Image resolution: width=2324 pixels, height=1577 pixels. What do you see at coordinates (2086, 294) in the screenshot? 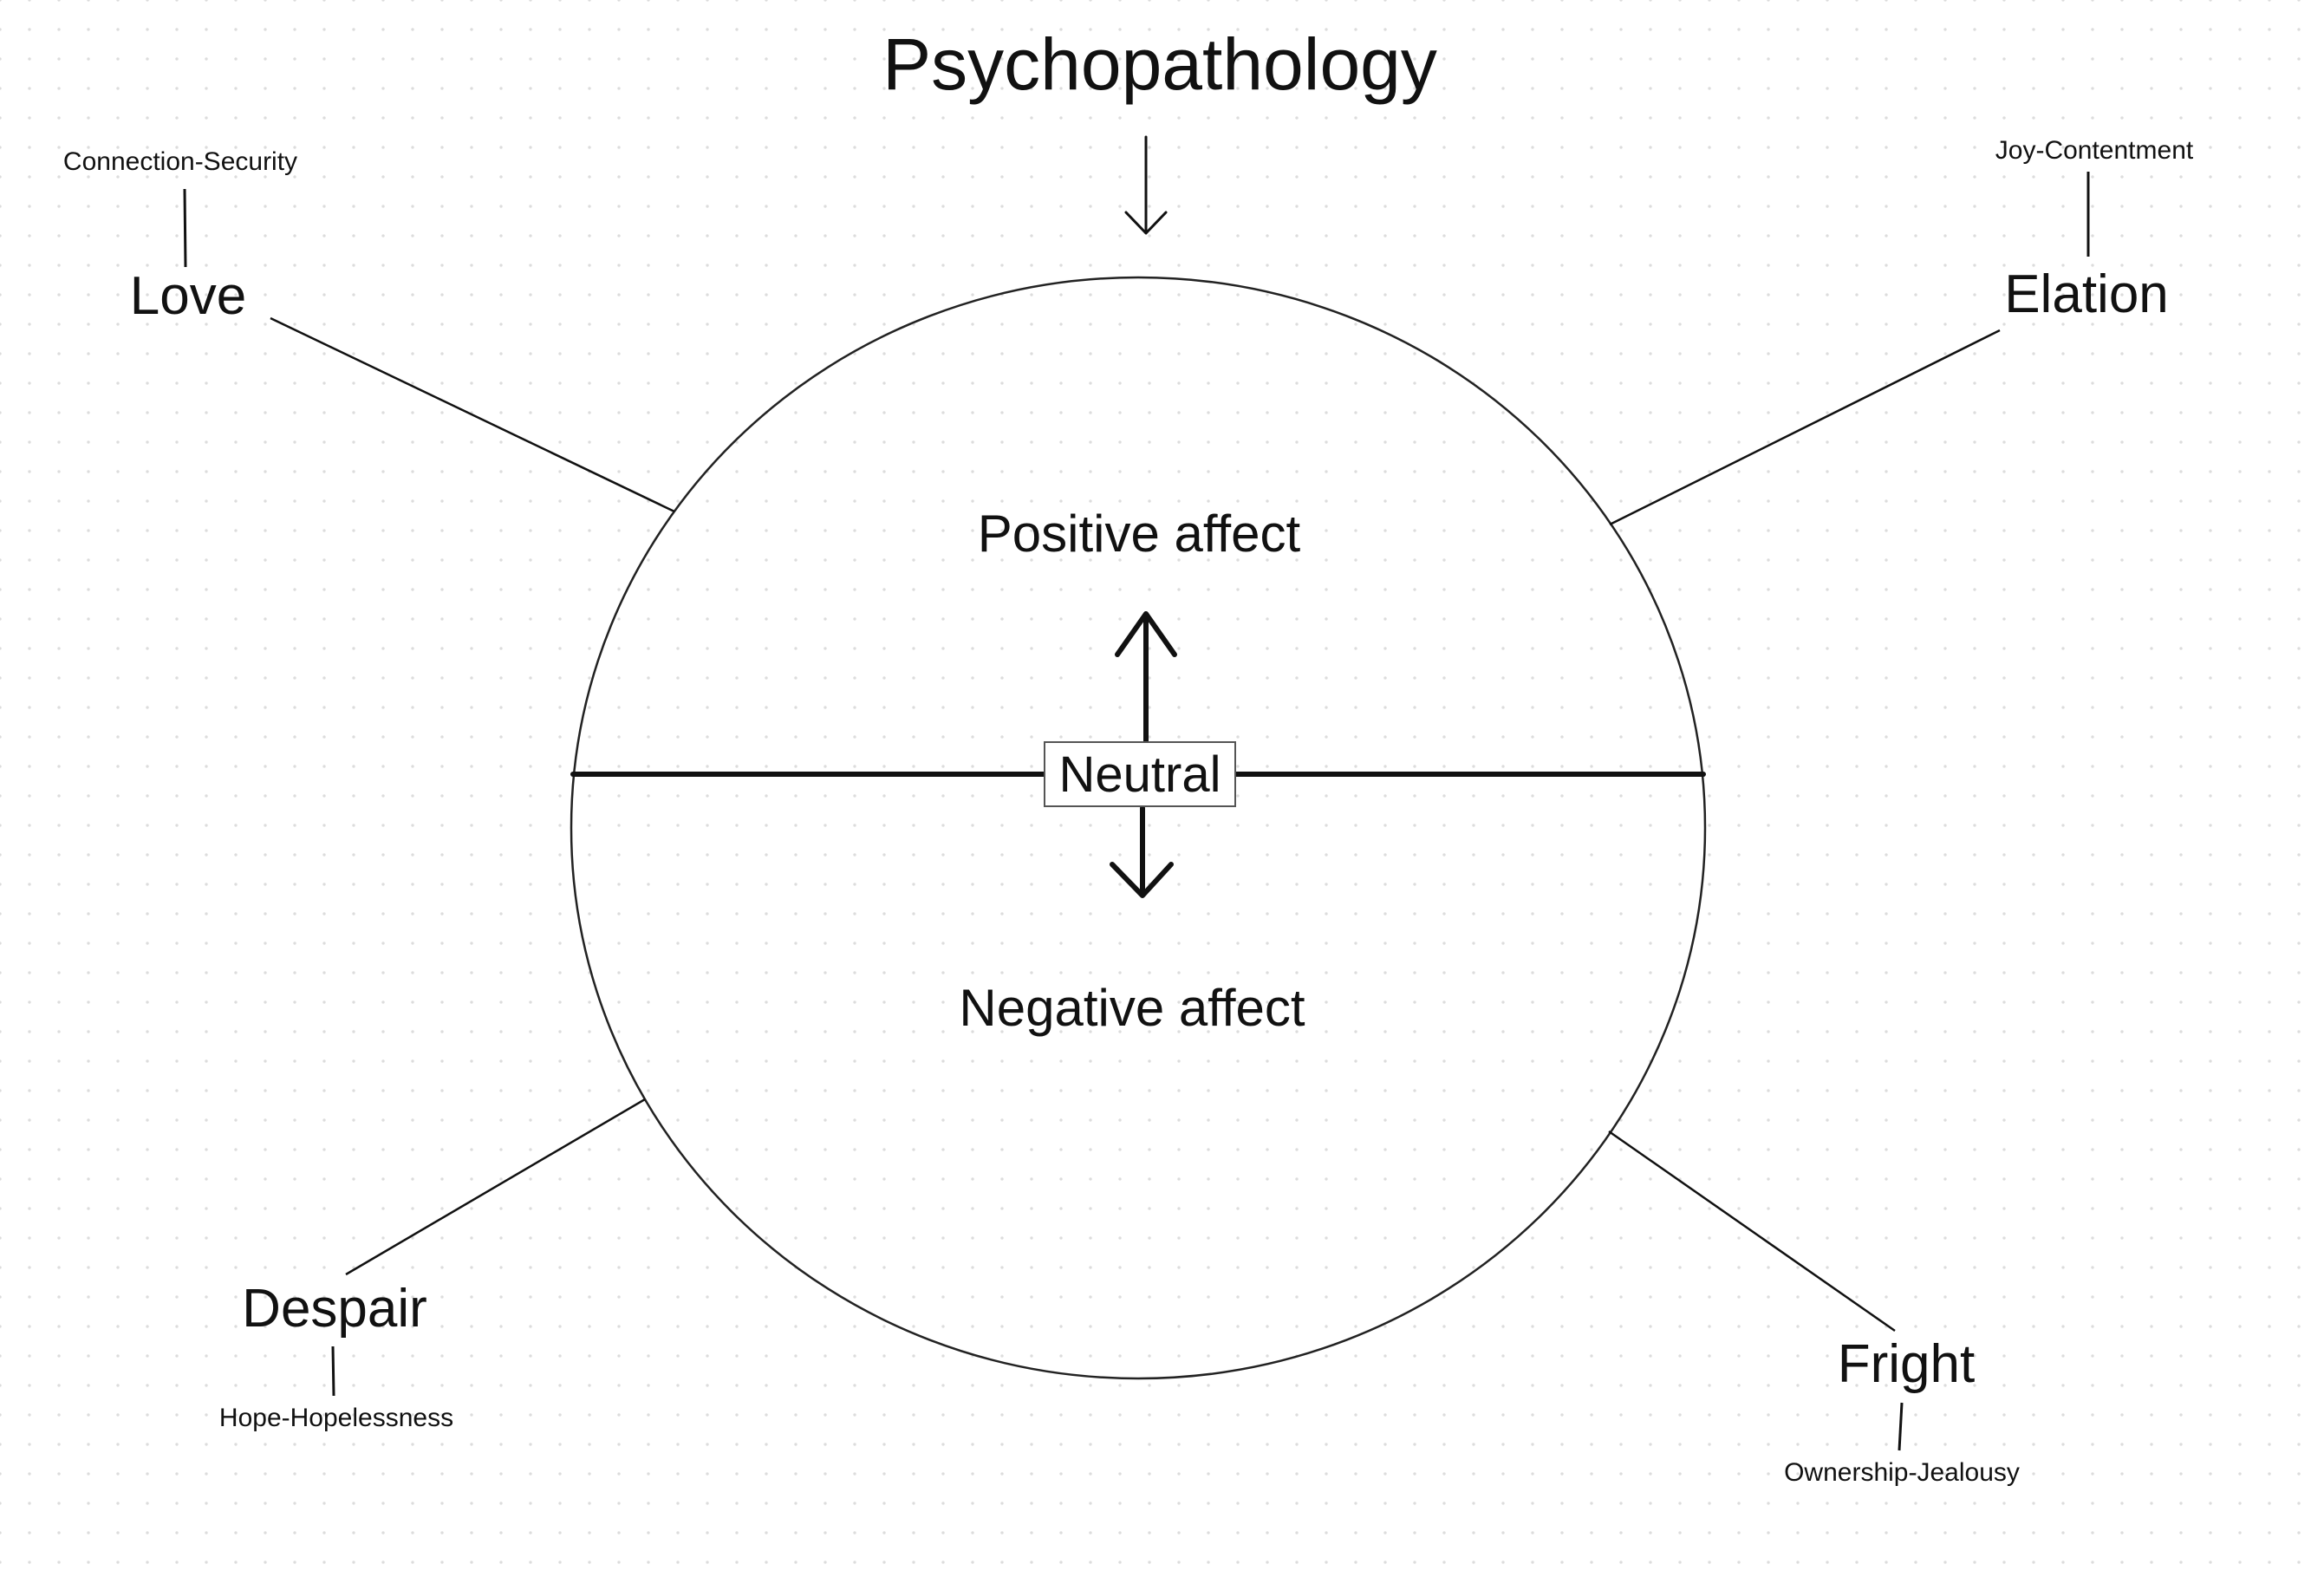
I see `elation-label: Elation` at bounding box center [2086, 294].